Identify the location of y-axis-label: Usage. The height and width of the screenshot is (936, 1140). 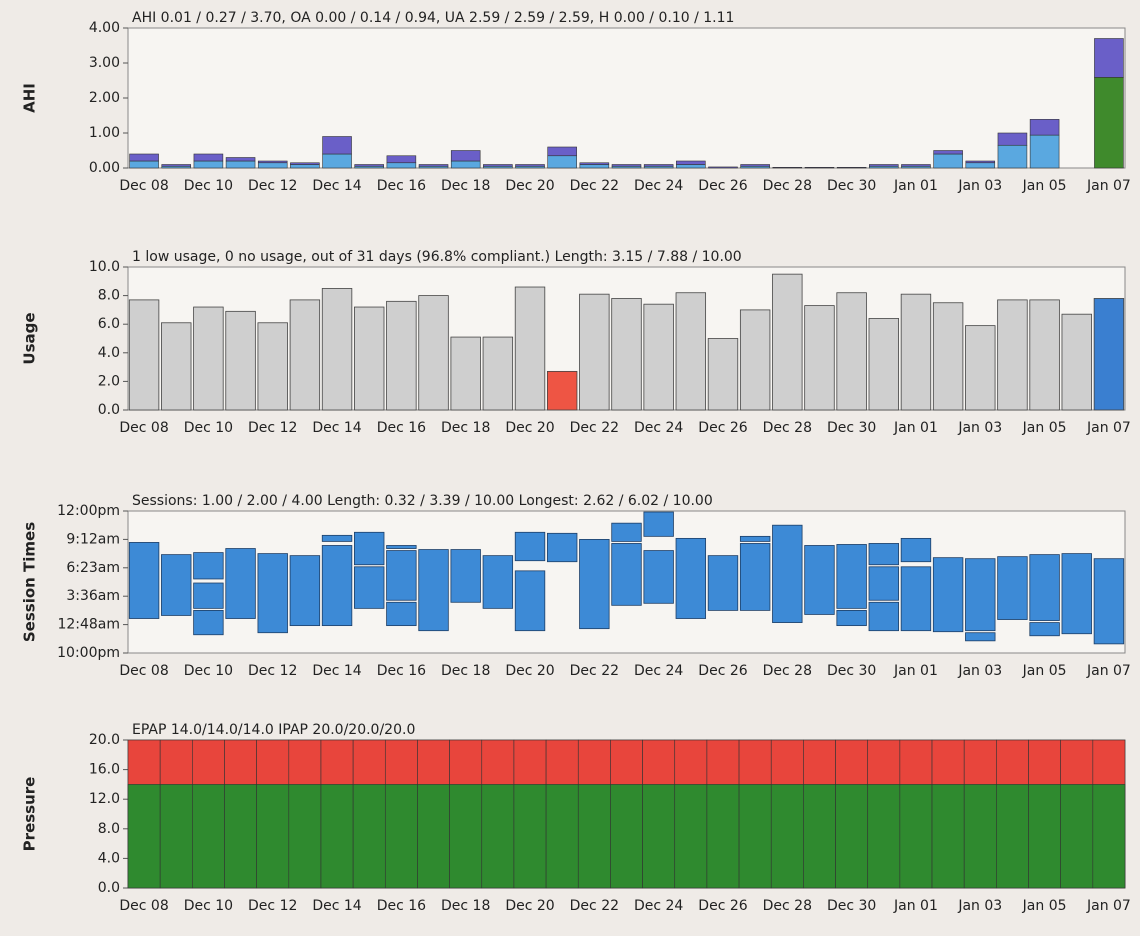
(30, 338).